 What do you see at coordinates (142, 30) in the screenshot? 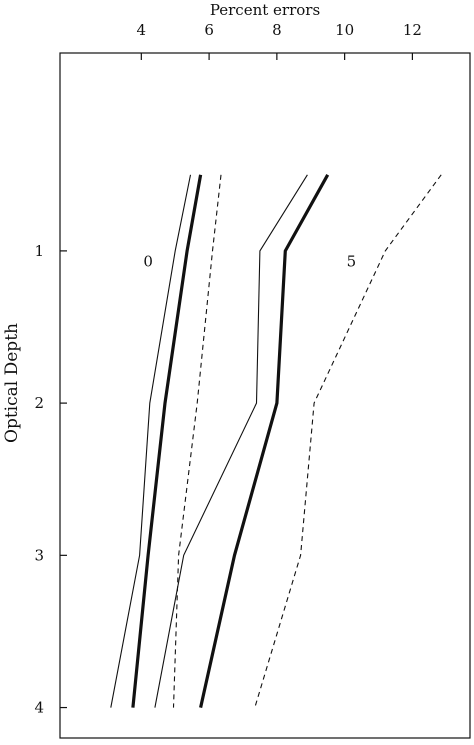
I see `x-tick-label: 4` at bounding box center [142, 30].